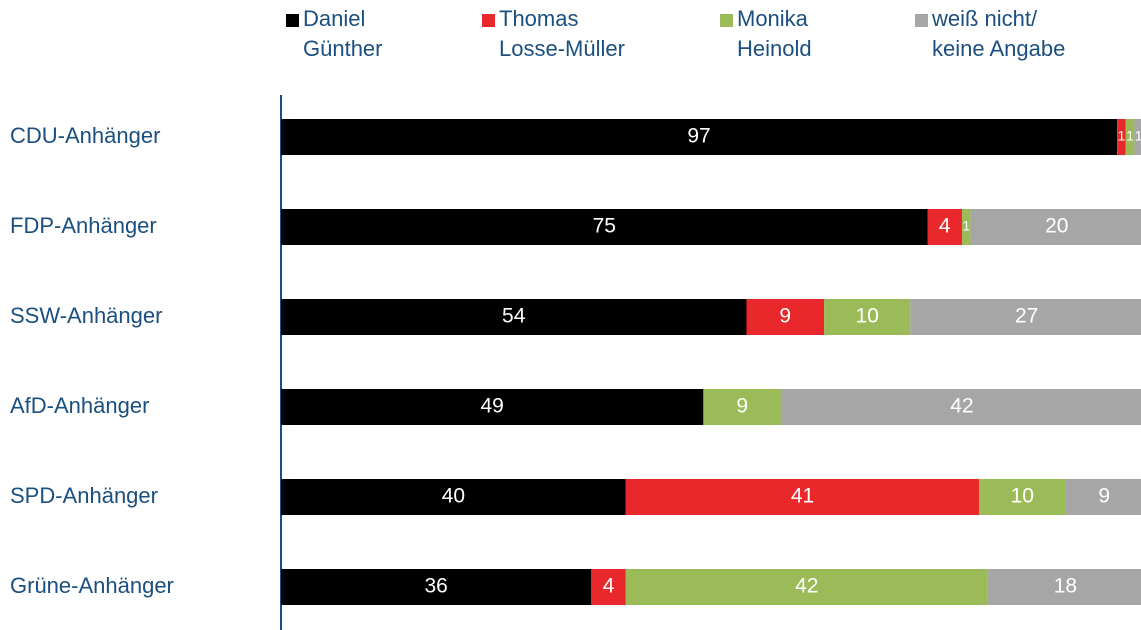 The width and height of the screenshot is (1141, 630). I want to click on category-label: Grüne-Anhänger, so click(92, 585).